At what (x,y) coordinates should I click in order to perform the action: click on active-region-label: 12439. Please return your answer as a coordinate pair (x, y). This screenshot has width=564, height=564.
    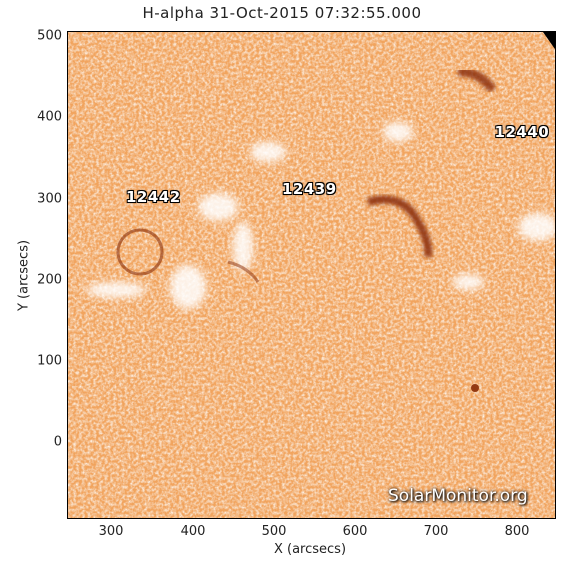
    Looking at the image, I should click on (309, 188).